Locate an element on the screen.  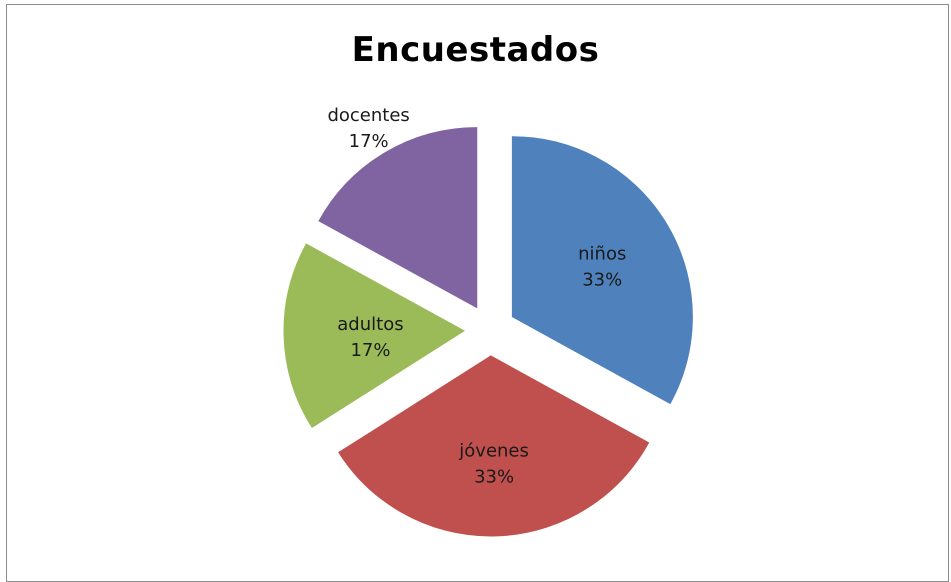
slice-name-label: adultos is located at coordinates (370, 324).